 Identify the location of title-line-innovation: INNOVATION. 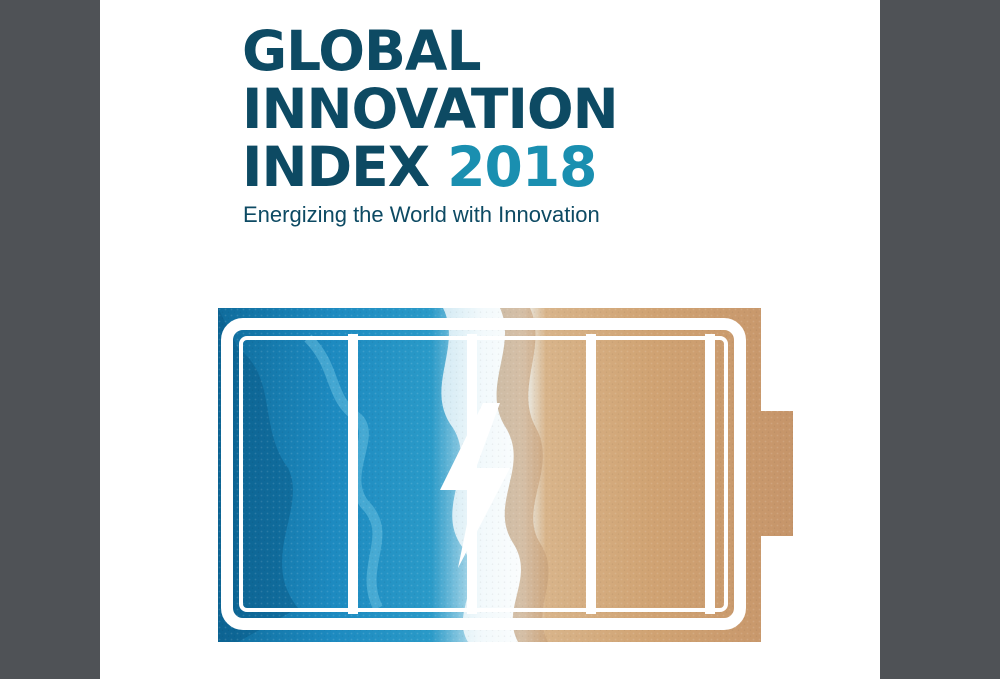
(430, 109).